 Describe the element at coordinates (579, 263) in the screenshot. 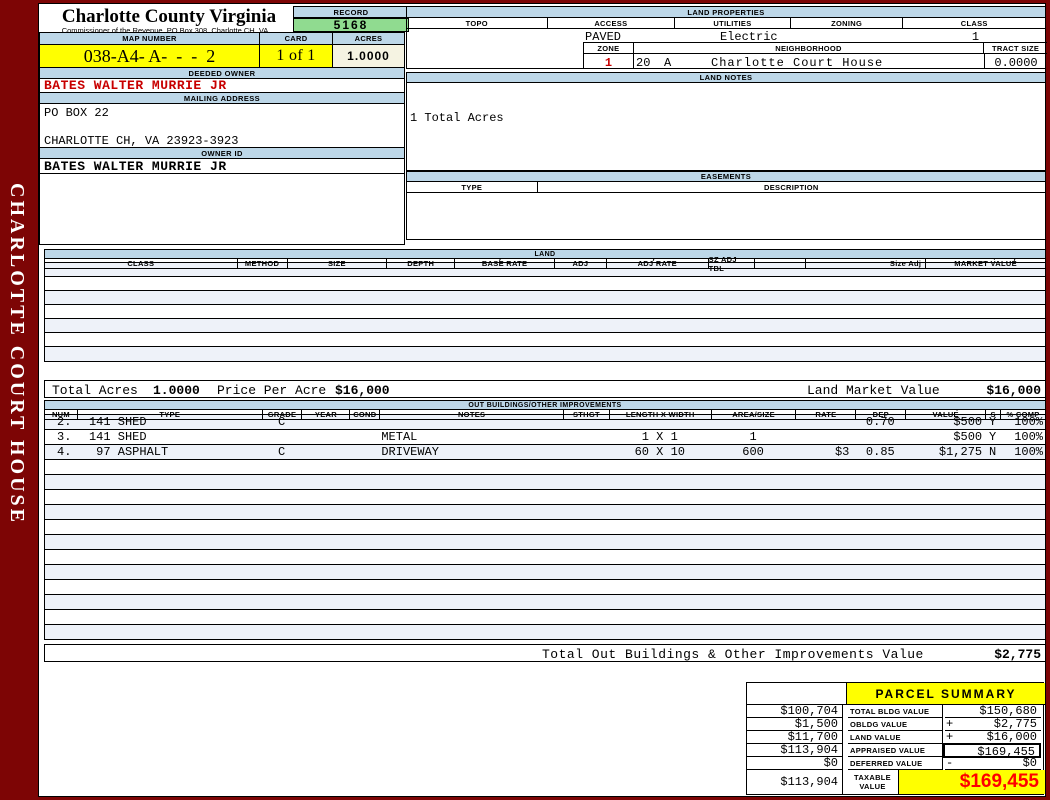

I see `land-col-adj: ADJ` at that location.